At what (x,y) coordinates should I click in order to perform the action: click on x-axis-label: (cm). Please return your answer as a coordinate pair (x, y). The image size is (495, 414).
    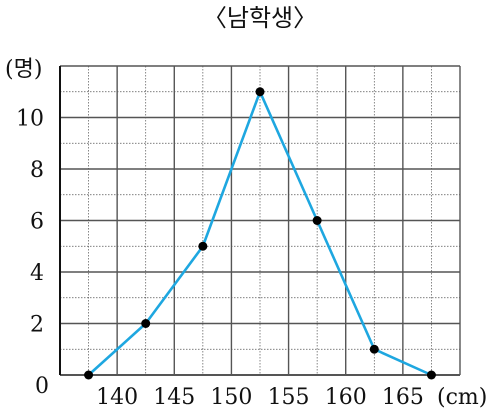
    Looking at the image, I should click on (462, 397).